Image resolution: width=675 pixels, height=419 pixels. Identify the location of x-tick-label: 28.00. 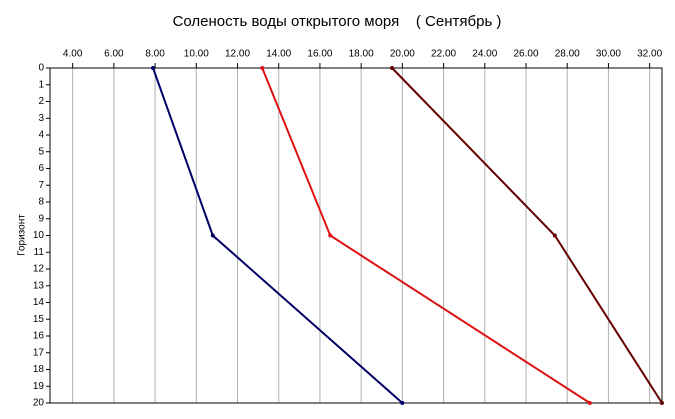
(567, 54).